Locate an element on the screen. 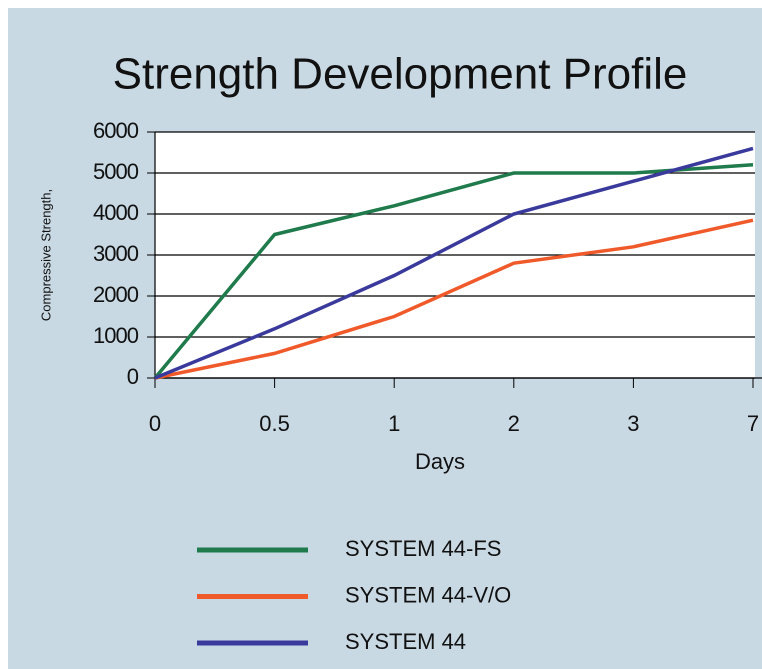 This screenshot has height=669, width=762. y-axis-label: Compressive Strength, is located at coordinates (45, 255).